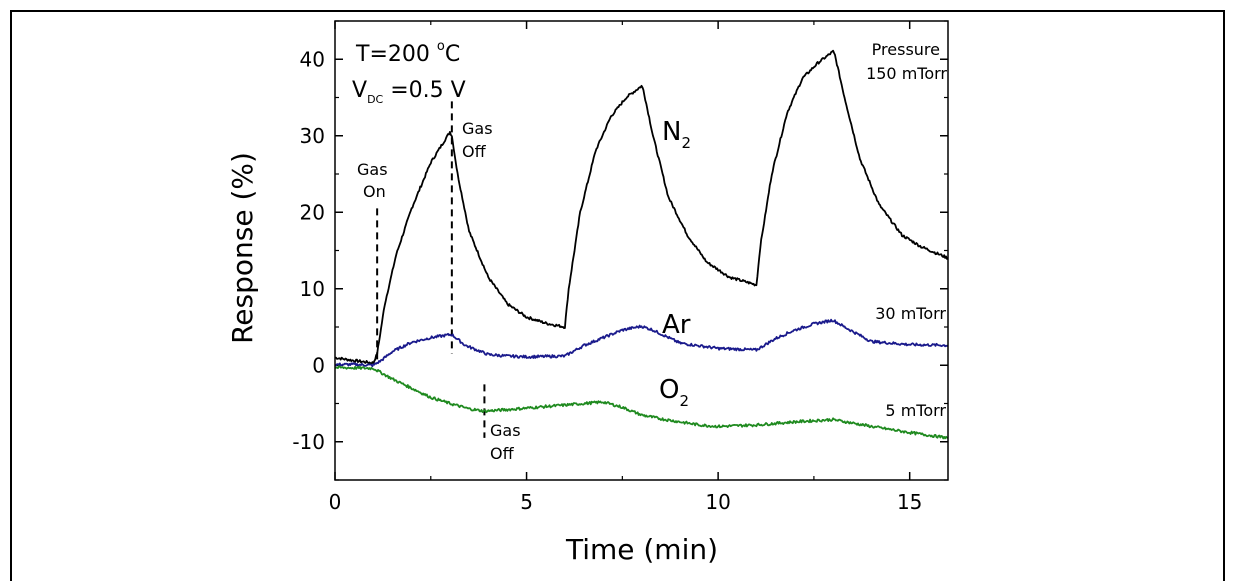 The image size is (1235, 581). Describe the element at coordinates (409, 92) in the screenshot. I see `voltage-label: VDC =0.5 V` at that location.